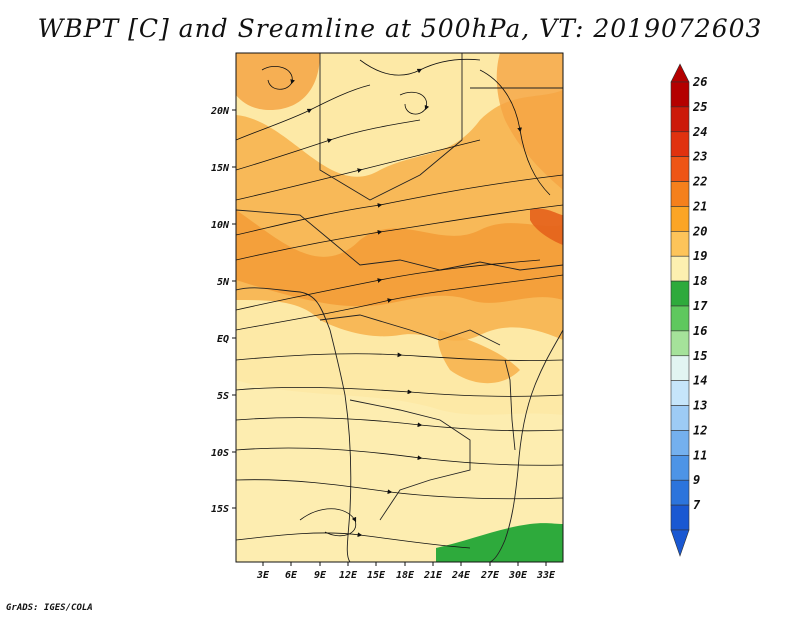 The image size is (800, 618). I want to click on lat-label: 15S, so click(220, 509).